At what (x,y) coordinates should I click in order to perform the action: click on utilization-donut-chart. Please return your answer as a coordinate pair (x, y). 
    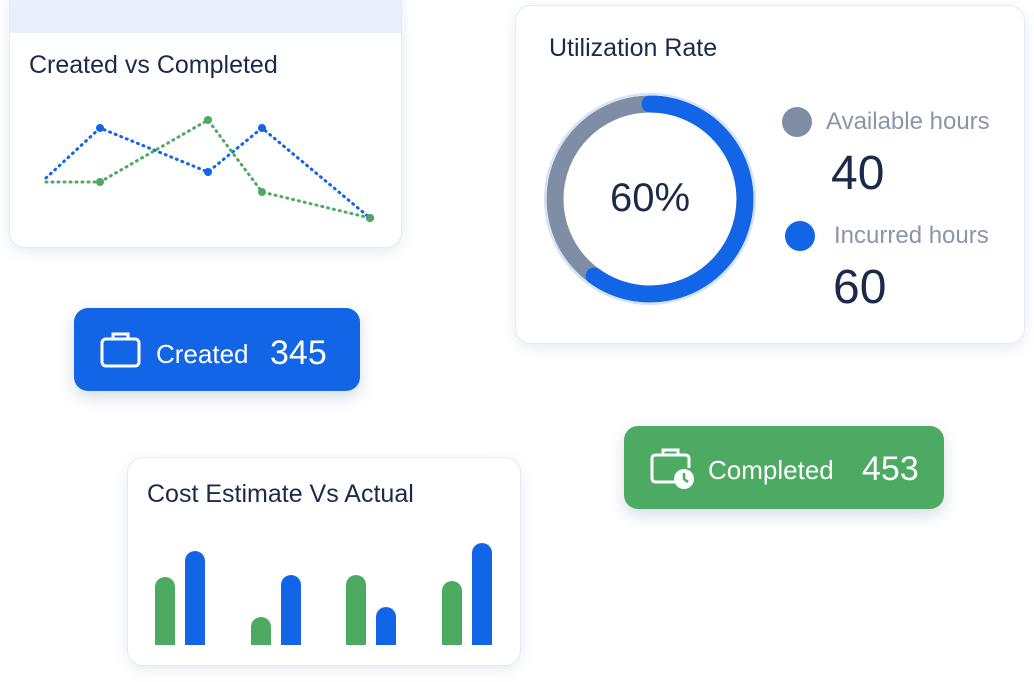
    Looking at the image, I should click on (650, 199).